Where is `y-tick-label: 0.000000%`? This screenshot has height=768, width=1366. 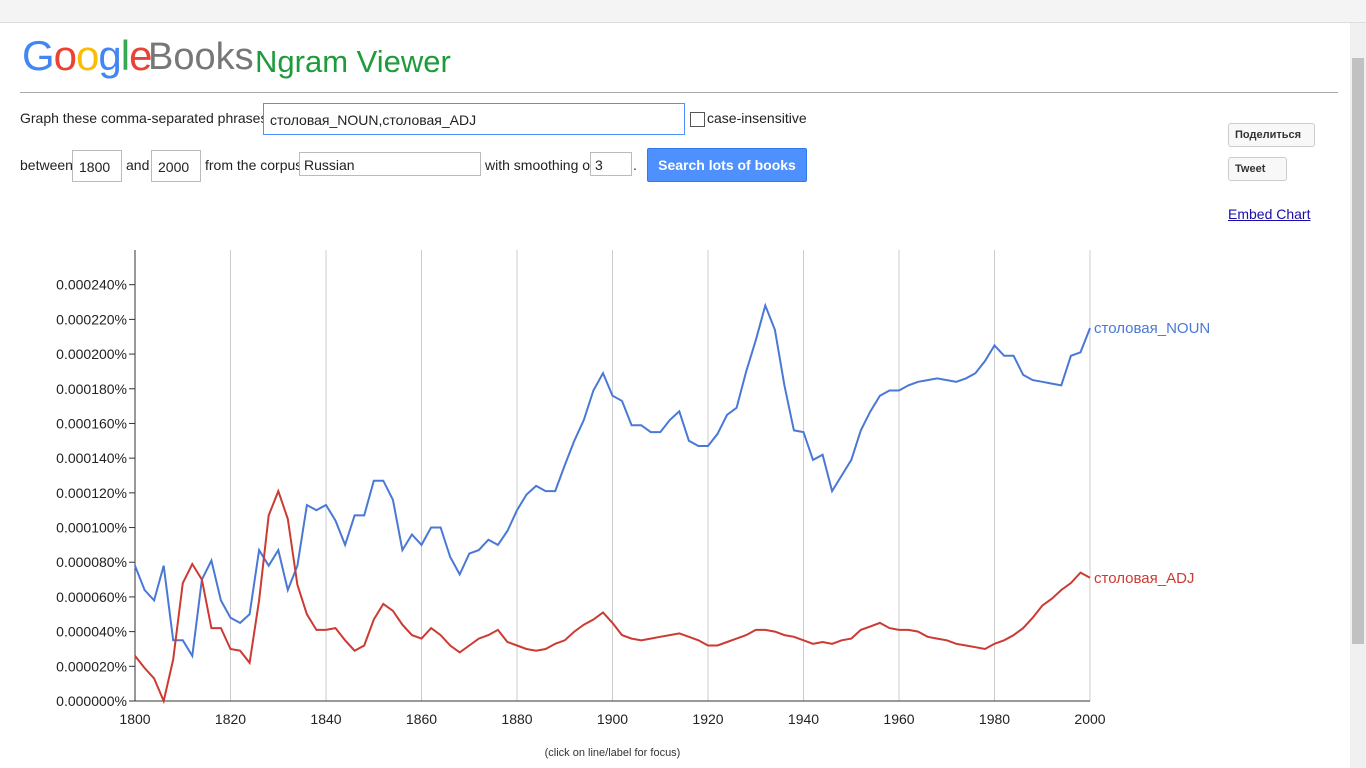
y-tick-label: 0.000000% is located at coordinates (91, 701).